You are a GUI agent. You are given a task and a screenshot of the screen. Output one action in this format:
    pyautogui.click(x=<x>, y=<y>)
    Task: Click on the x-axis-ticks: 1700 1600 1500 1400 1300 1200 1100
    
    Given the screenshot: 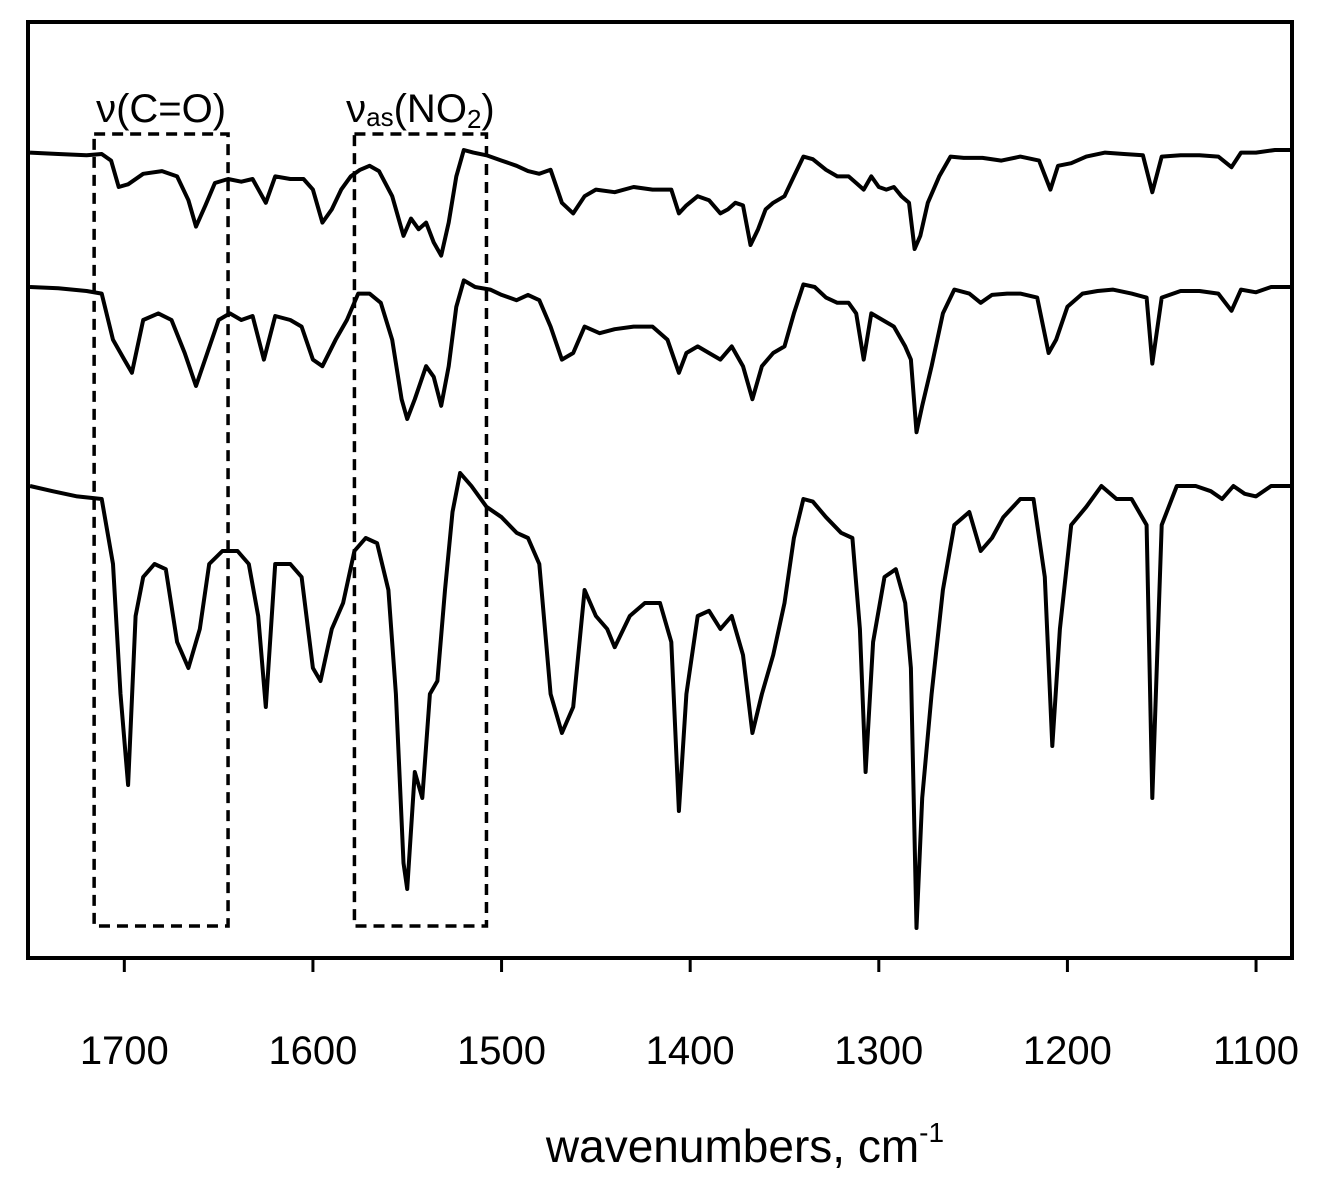 What is the action you would take?
    pyautogui.click(x=689, y=1015)
    